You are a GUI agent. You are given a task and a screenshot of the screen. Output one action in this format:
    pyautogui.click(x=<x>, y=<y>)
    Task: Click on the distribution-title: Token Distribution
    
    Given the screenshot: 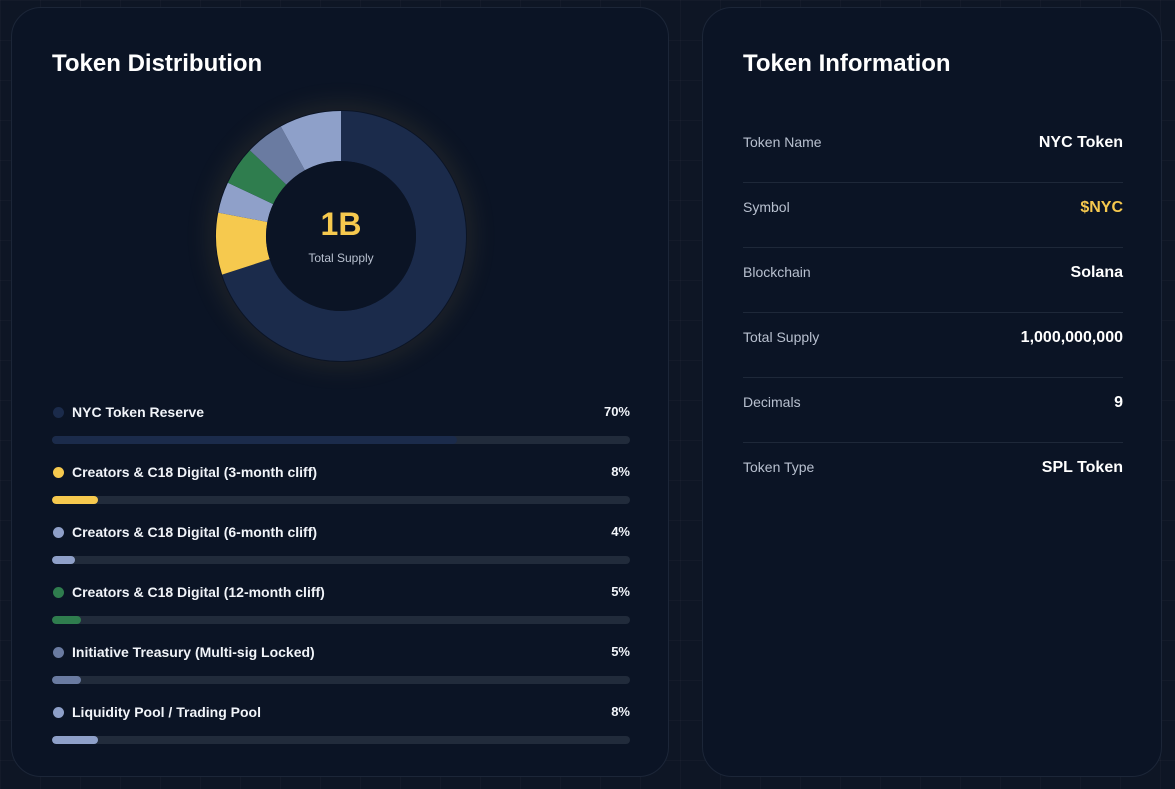 What is the action you would take?
    pyautogui.click(x=157, y=63)
    